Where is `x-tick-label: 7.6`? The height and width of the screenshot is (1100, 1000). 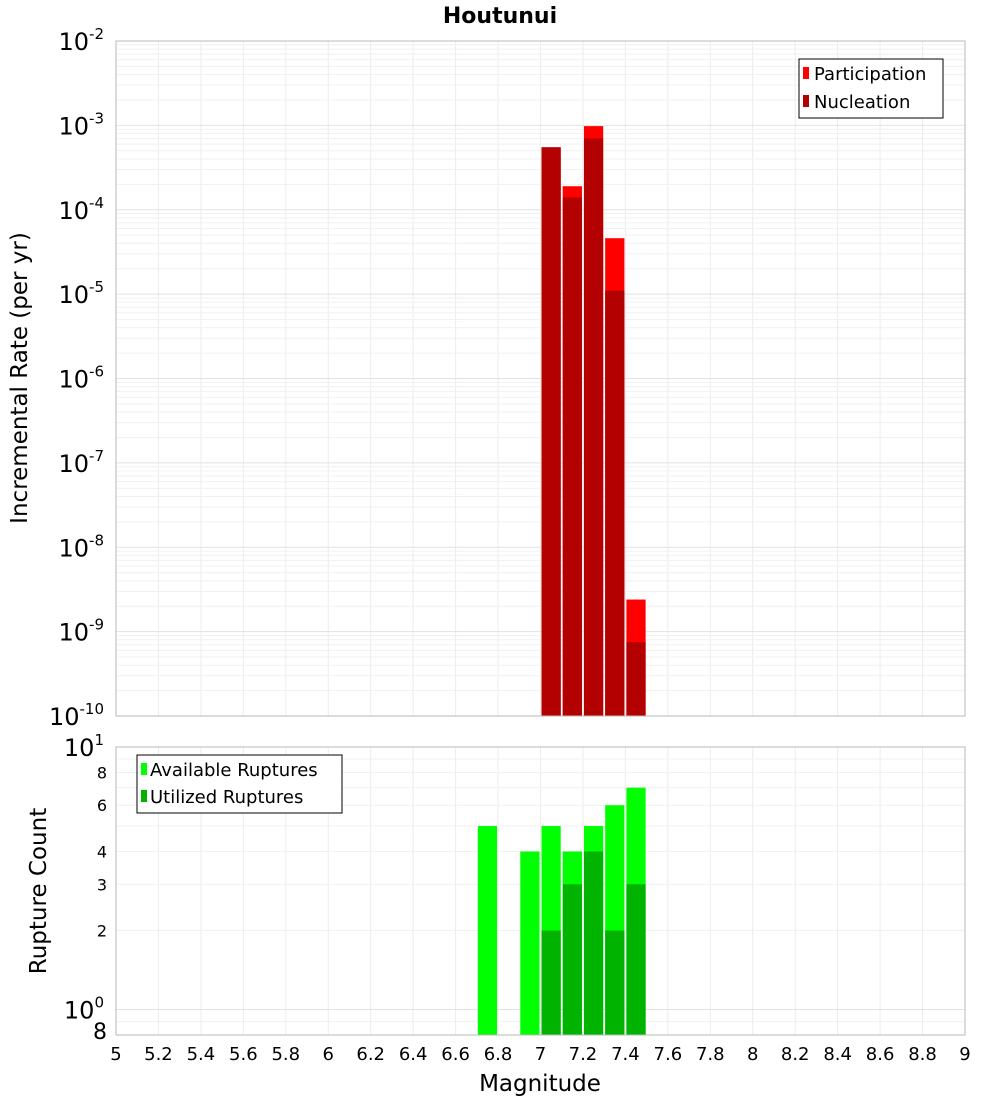
x-tick-label: 7.6 is located at coordinates (668, 1054).